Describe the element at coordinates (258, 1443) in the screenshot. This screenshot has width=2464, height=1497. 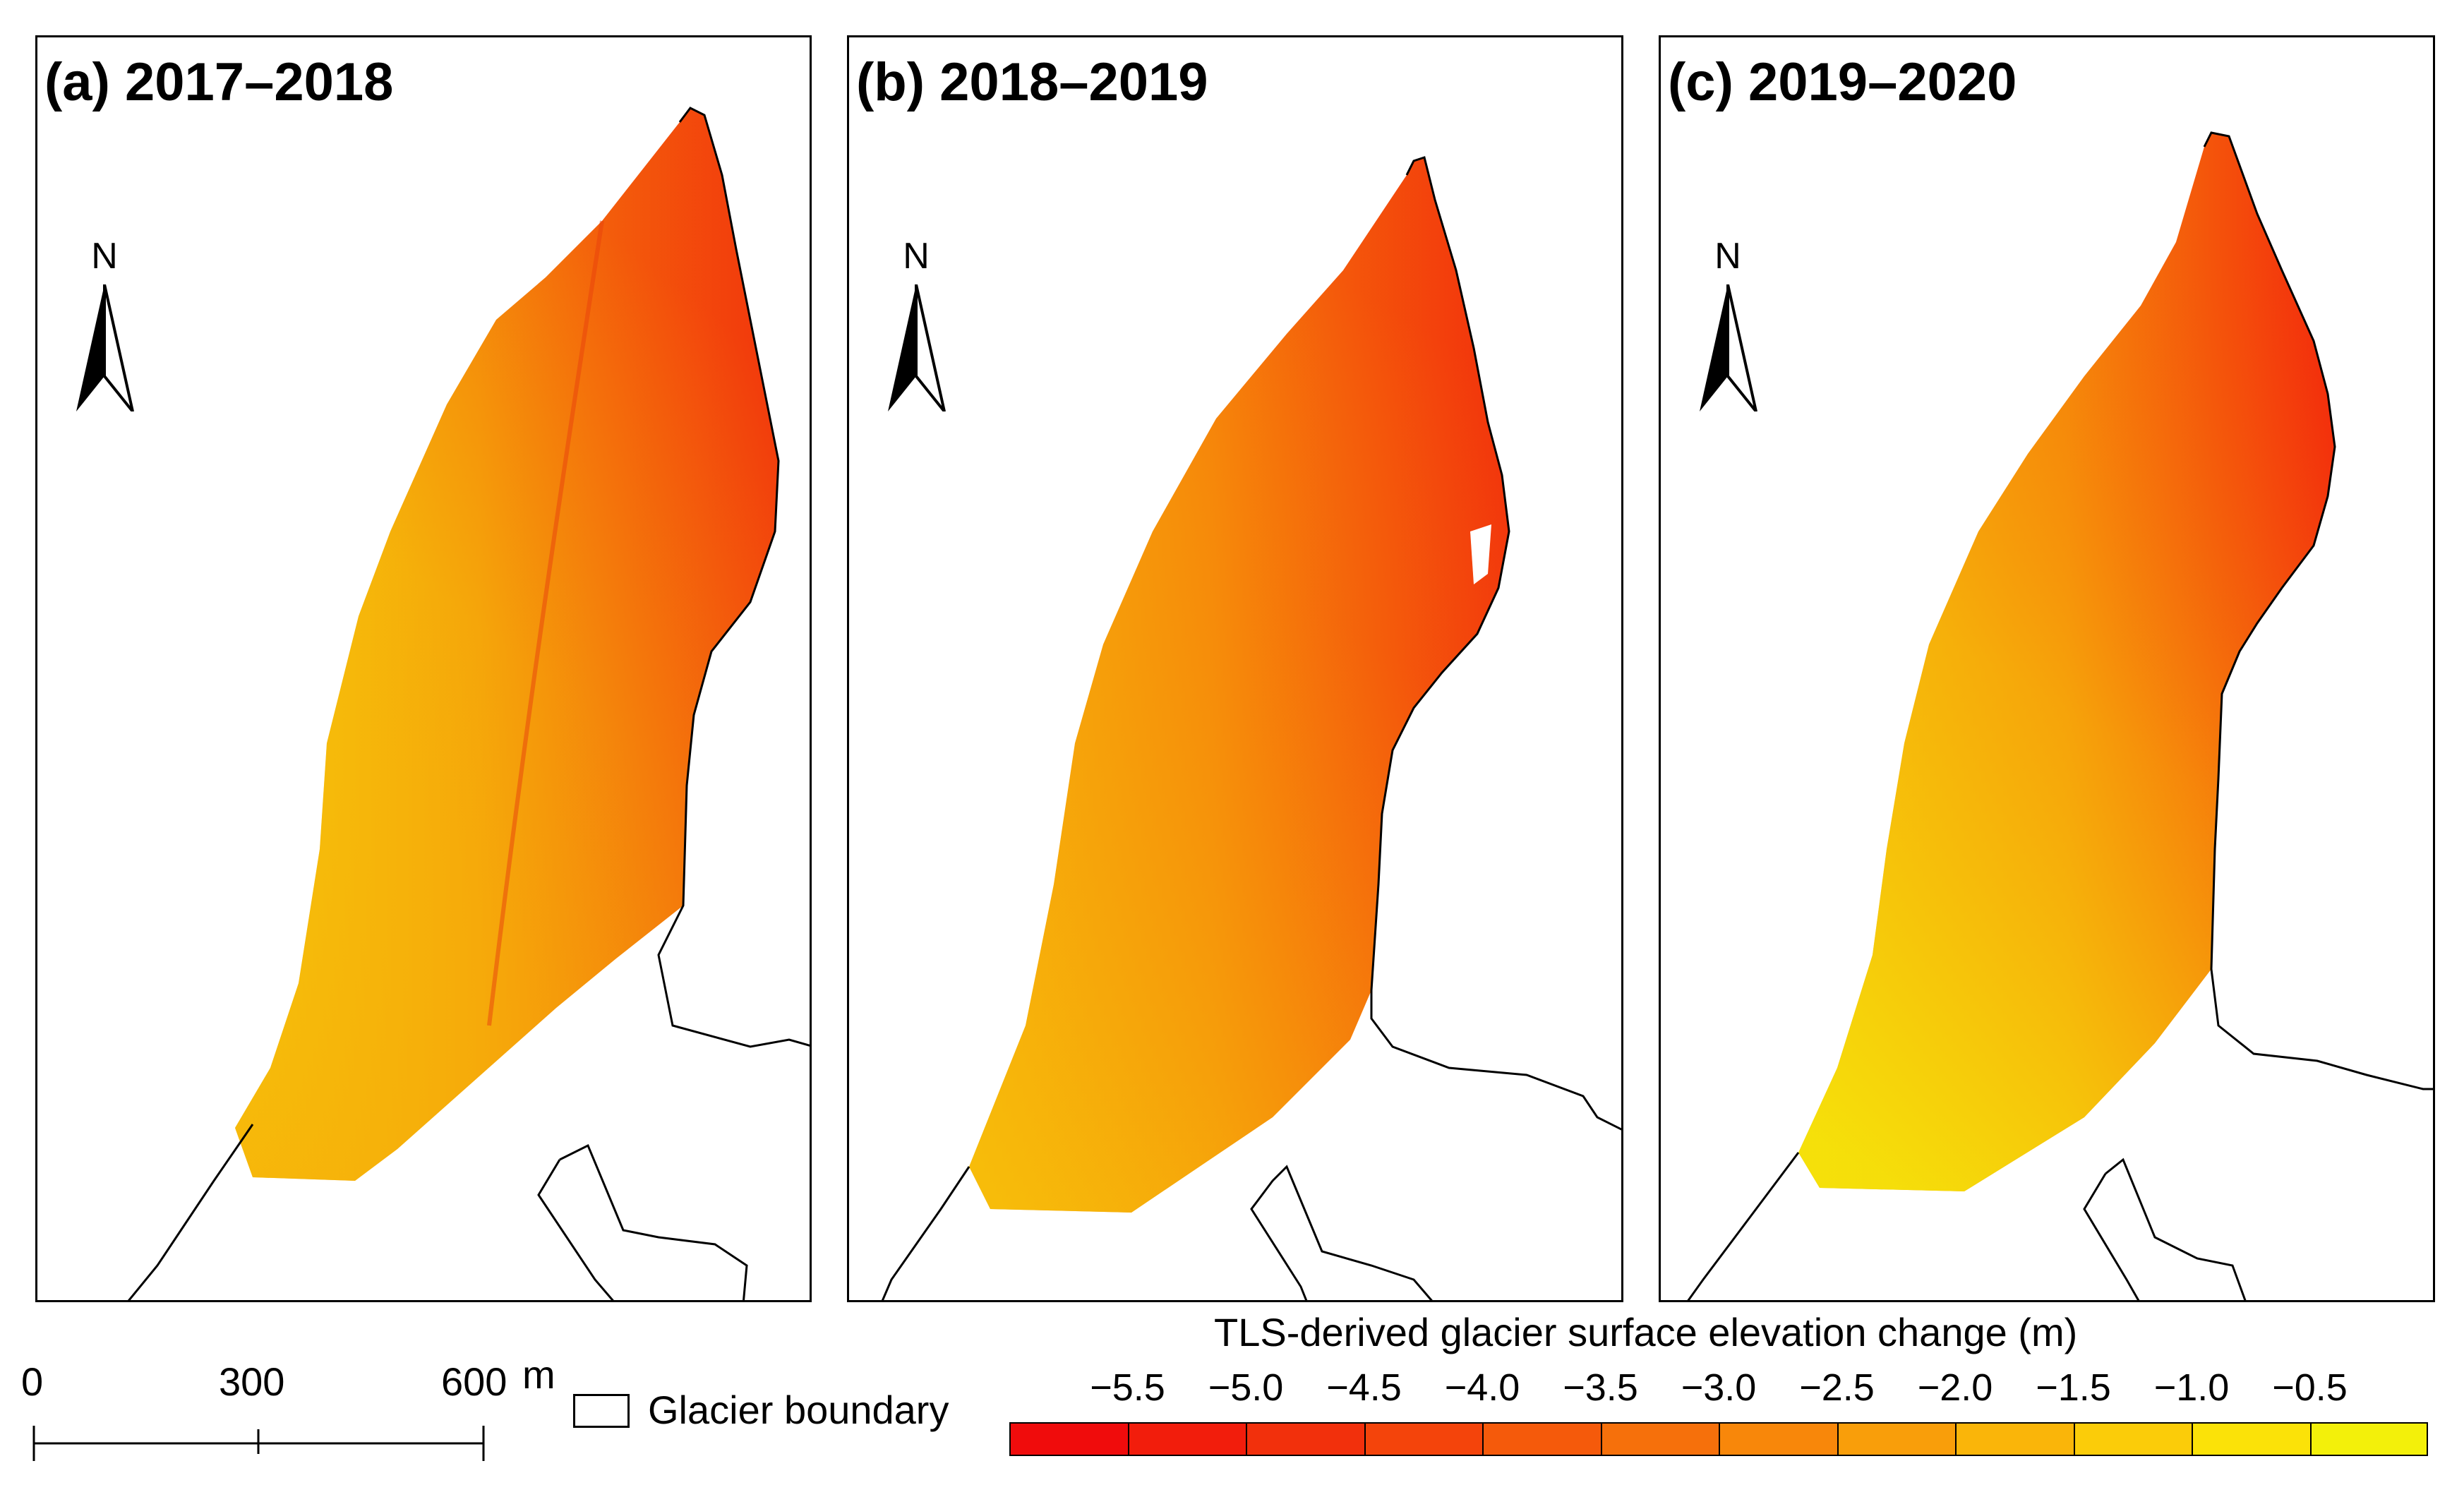
I see `scale-bar-graphic` at that location.